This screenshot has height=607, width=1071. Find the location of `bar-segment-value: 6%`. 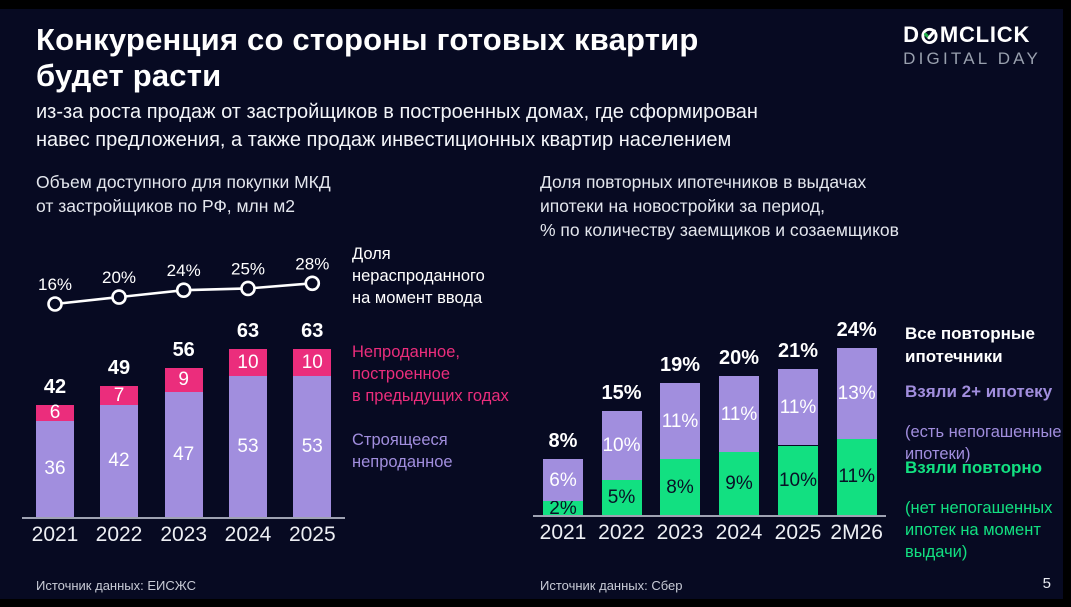

bar-segment-value: 6% is located at coordinates (563, 480).